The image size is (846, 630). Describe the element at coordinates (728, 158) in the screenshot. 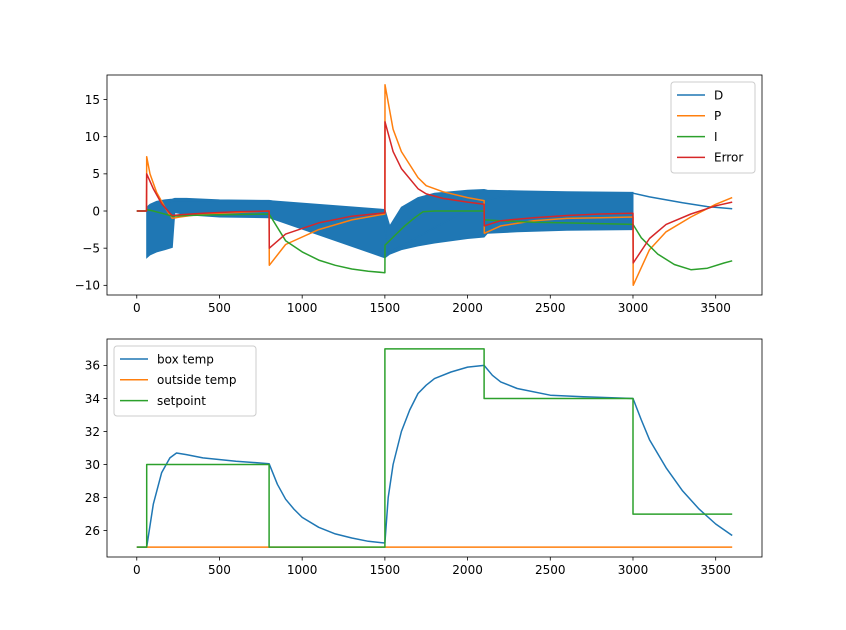

I see `legend-label-error: Error` at that location.